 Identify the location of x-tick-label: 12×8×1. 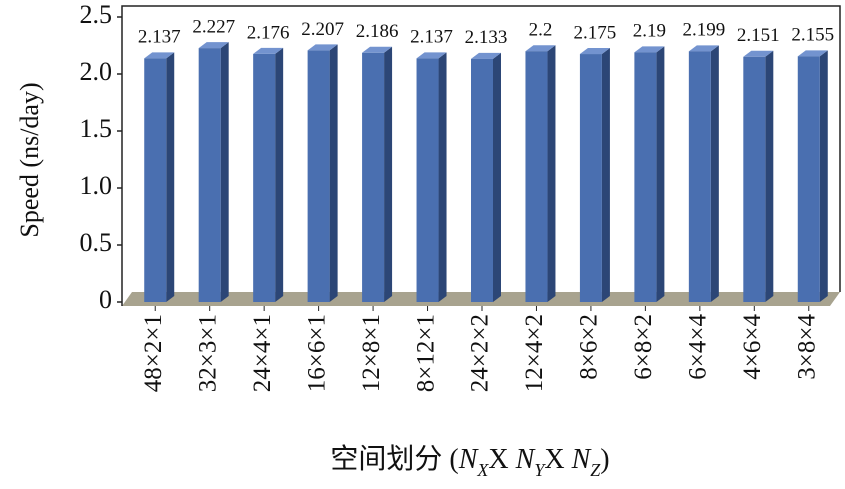
(371, 353).